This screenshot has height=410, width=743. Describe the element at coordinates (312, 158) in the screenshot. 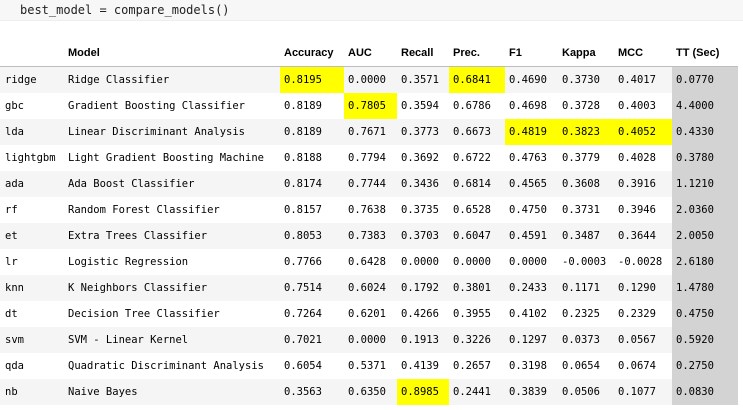

I see `cell-accuracy: 0.8188` at that location.